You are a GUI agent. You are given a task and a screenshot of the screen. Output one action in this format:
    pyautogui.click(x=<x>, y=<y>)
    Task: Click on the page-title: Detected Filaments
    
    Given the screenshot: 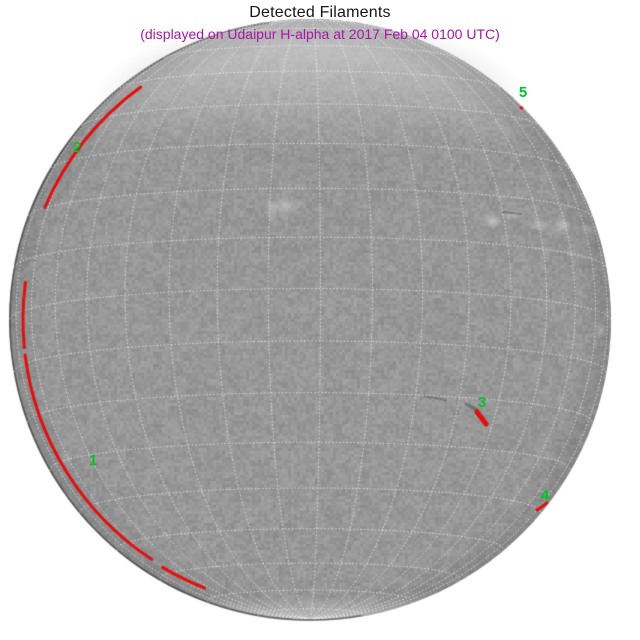 What is the action you would take?
    pyautogui.click(x=320, y=12)
    